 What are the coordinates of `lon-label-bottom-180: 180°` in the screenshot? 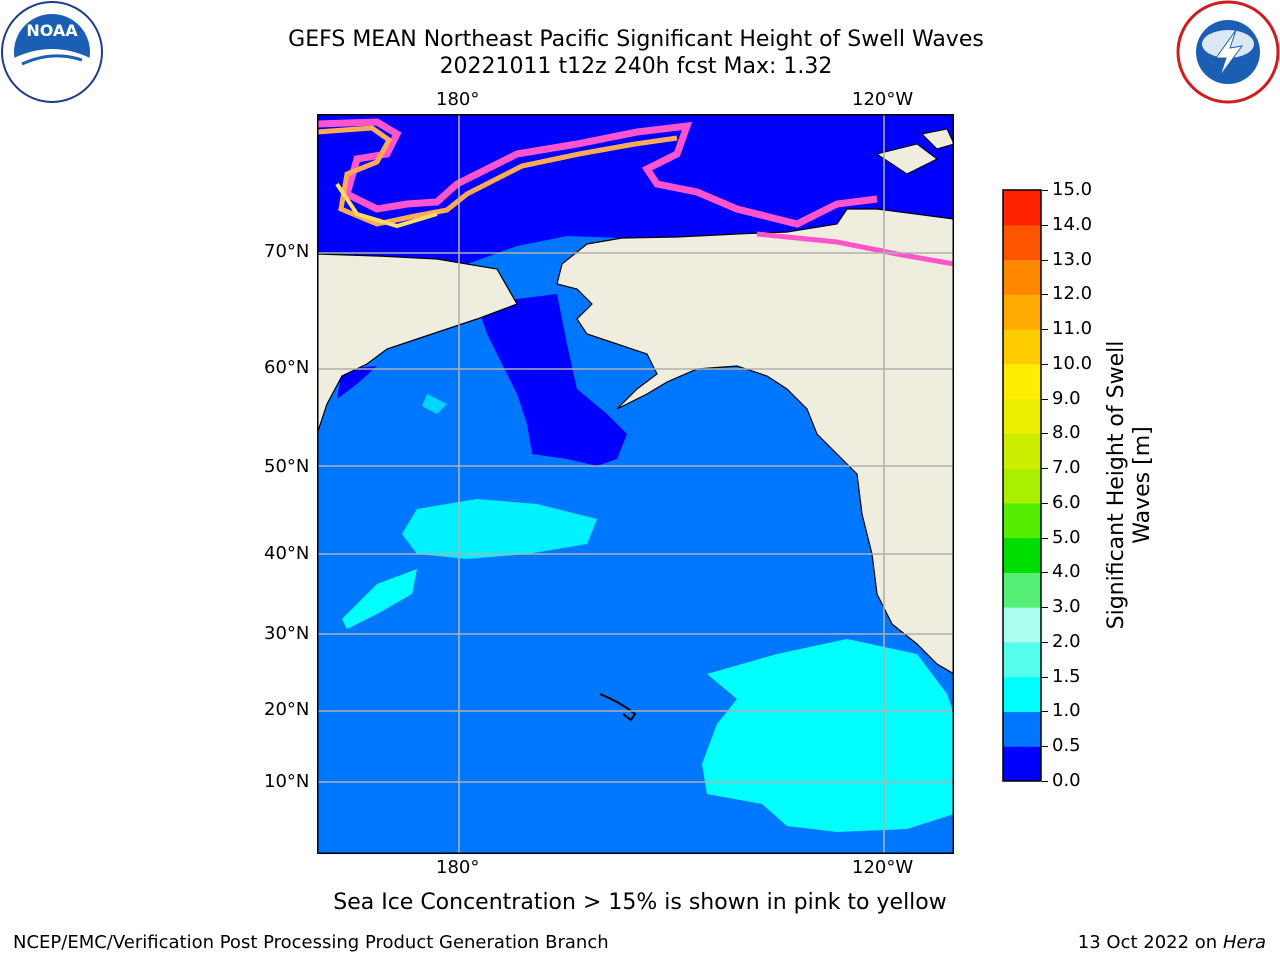 It's located at (458, 867).